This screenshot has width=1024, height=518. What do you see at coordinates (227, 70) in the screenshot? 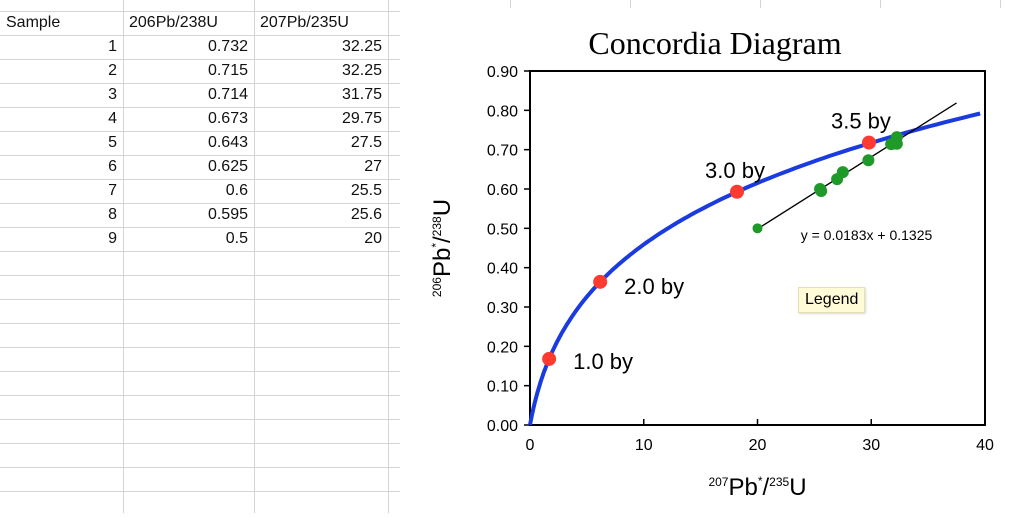
I see `table-cell: 0.715` at bounding box center [227, 70].